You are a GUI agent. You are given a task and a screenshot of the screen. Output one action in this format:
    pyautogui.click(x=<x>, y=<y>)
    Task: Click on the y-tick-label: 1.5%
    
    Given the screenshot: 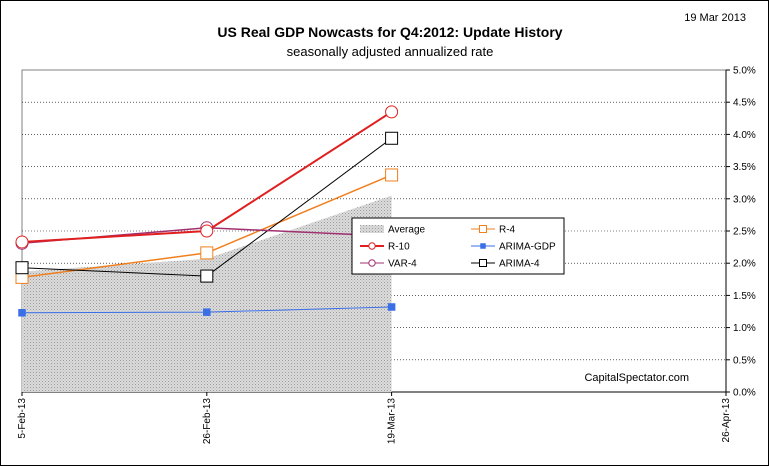 What is the action you would take?
    pyautogui.click(x=744, y=296)
    